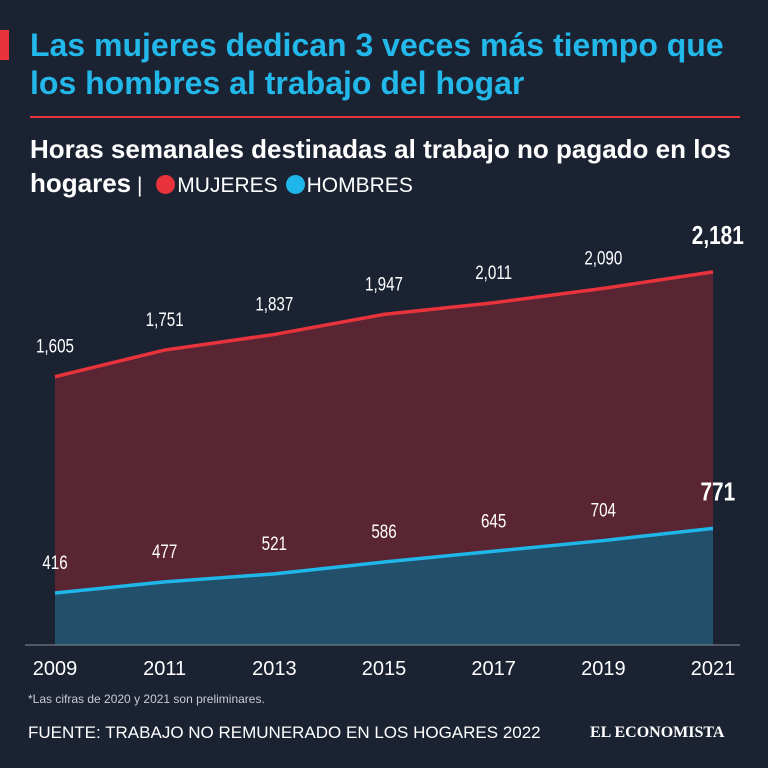 The width and height of the screenshot is (768, 768). I want to click on x-tick-label: 2011, so click(164, 669).